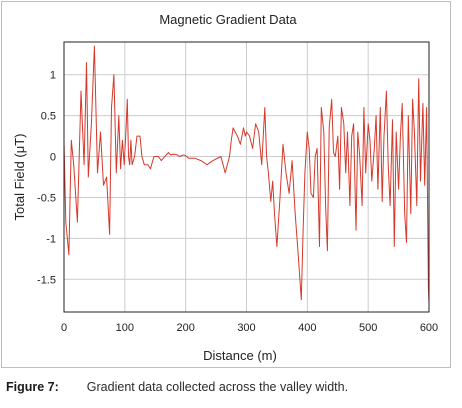 The height and width of the screenshot is (408, 462). I want to click on y-axis-label: Total Field (μT), so click(19, 177).